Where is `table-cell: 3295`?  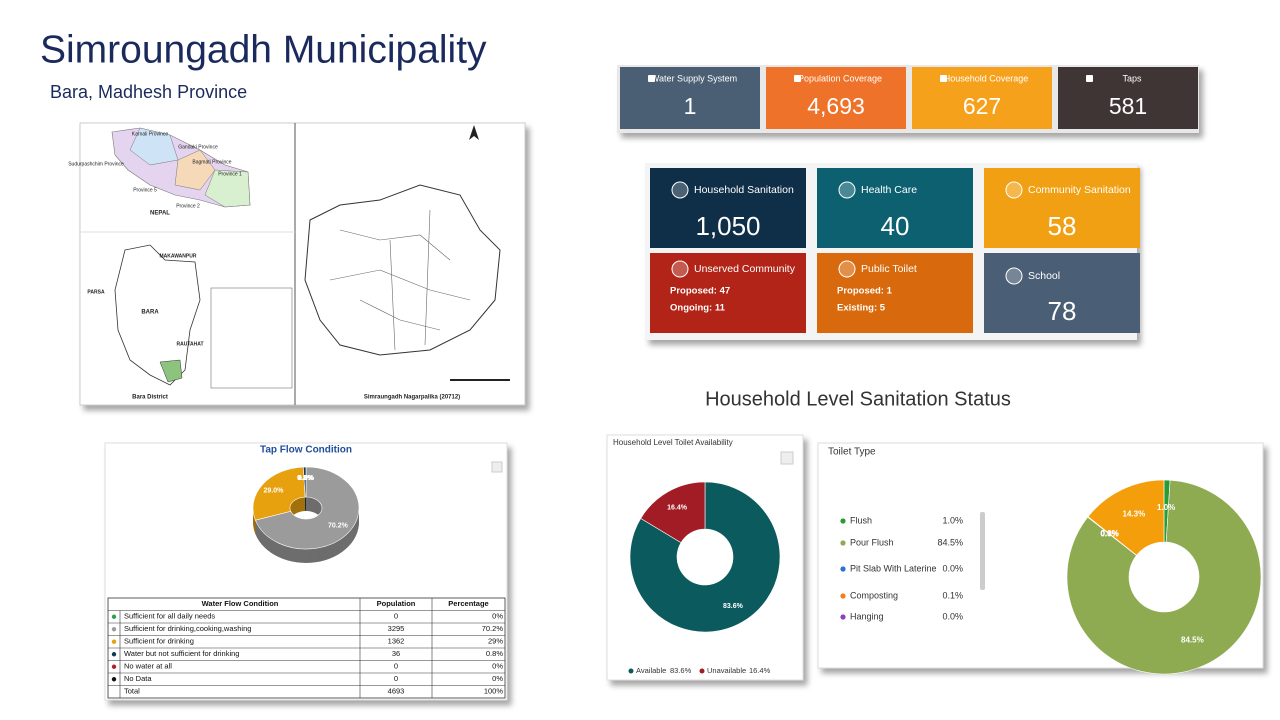
table-cell: 3295 is located at coordinates (396, 628).